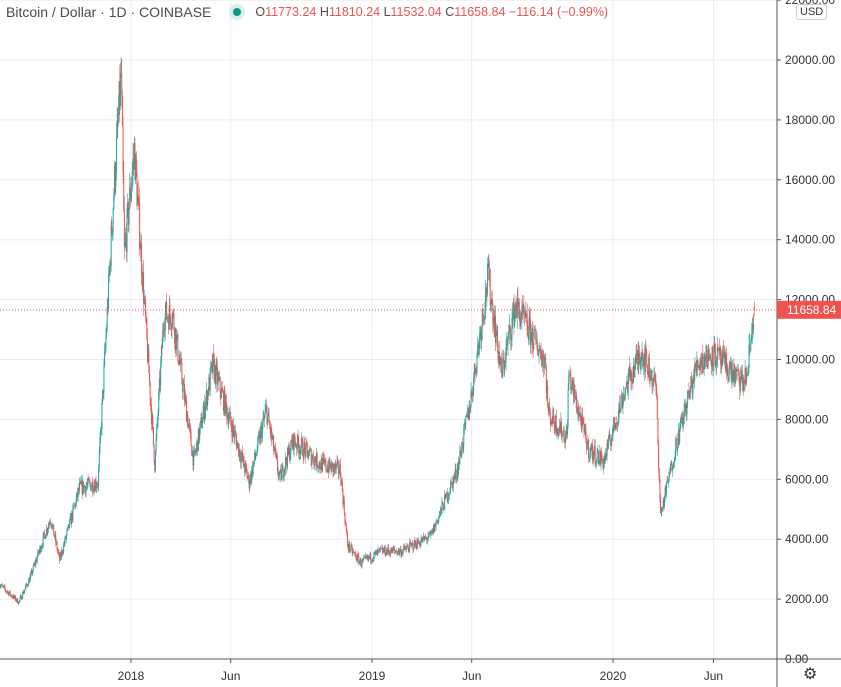  I want to click on y-tick-label: 22000.00, so click(810, 3).